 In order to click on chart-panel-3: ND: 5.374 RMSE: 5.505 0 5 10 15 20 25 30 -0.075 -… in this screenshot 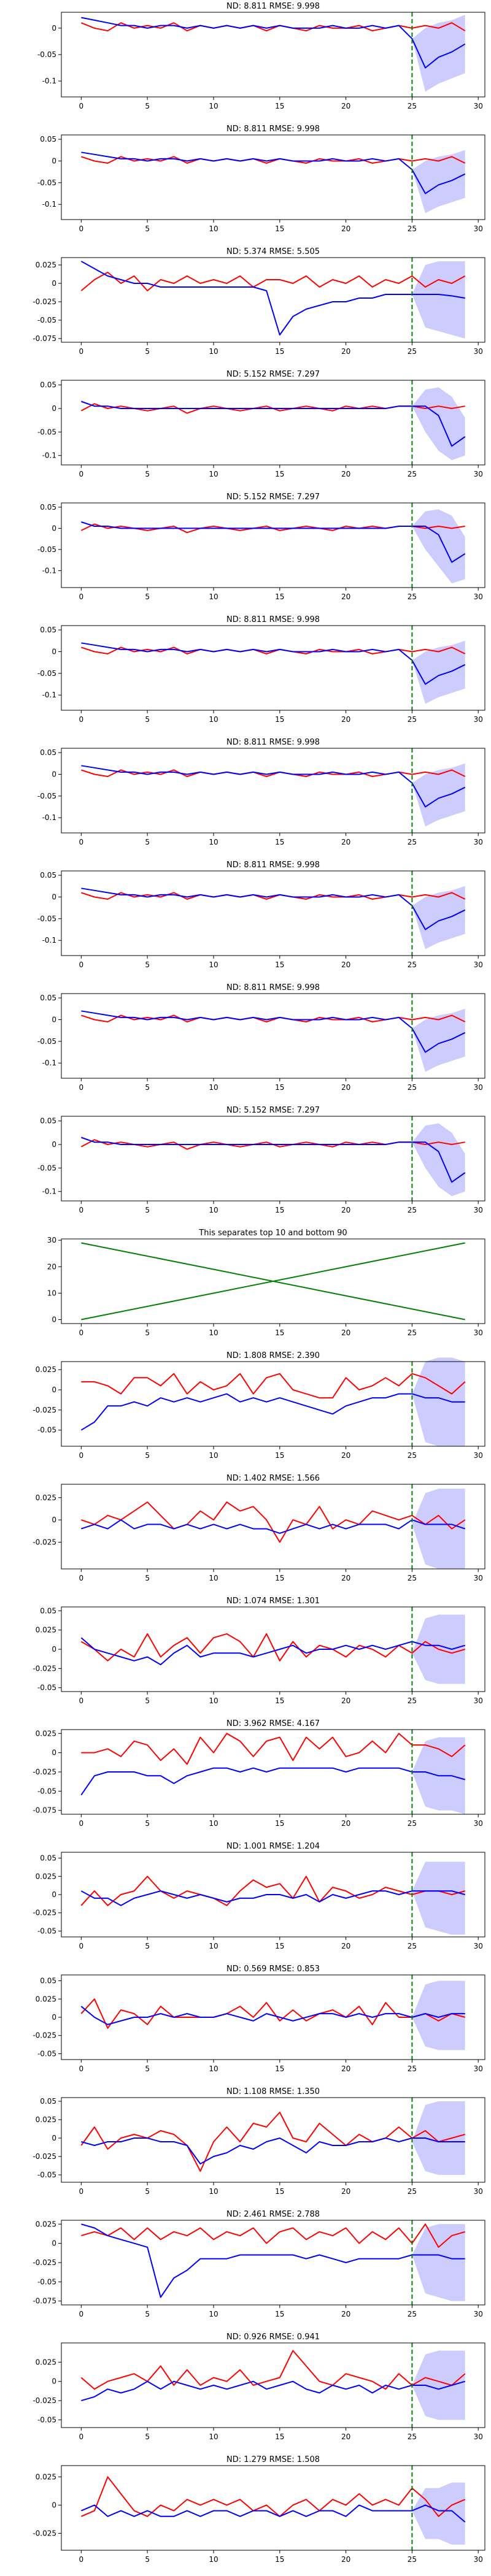, I will do `click(259, 301)`.